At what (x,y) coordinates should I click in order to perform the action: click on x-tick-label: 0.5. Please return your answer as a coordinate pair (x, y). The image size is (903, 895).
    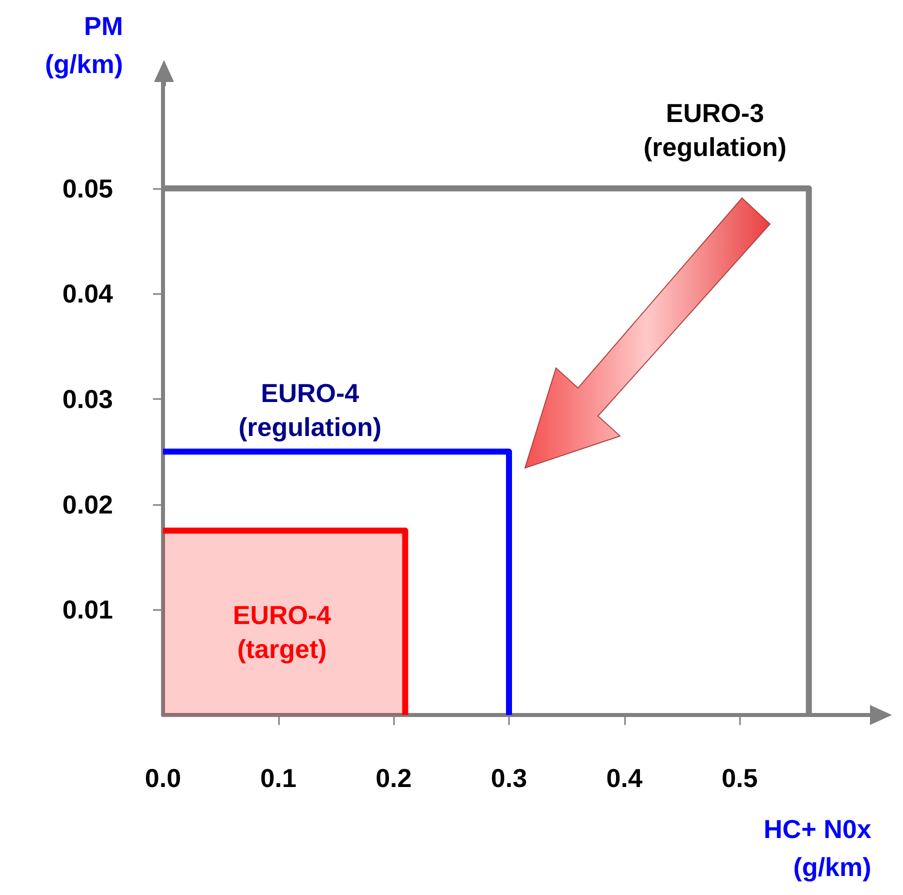
    Looking at the image, I should click on (740, 778).